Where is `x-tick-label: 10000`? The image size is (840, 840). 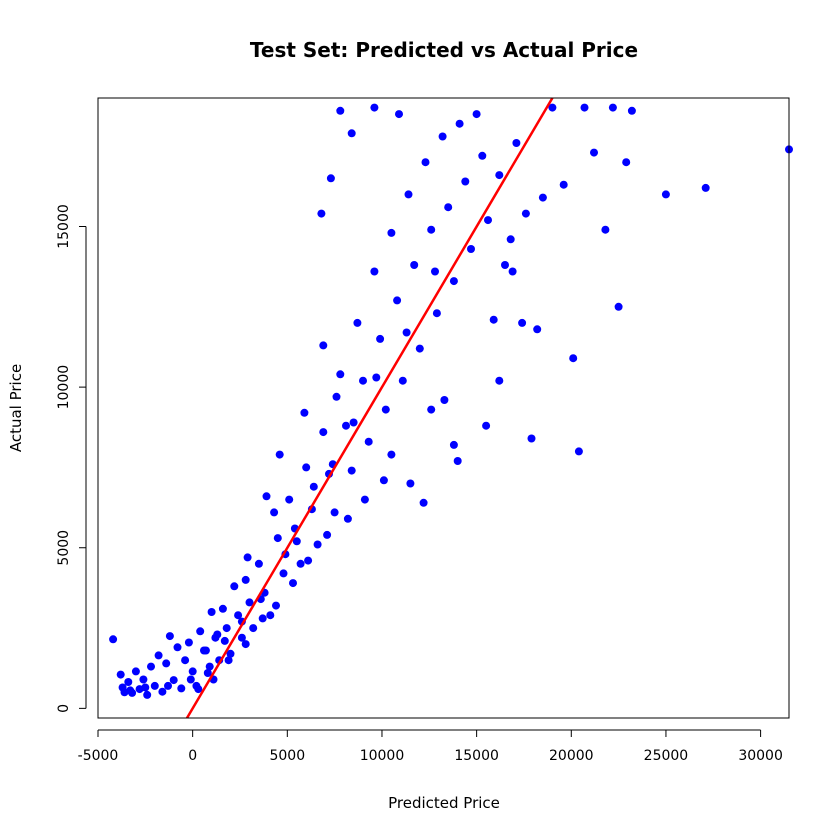
x-tick-label: 10000 is located at coordinates (382, 756).